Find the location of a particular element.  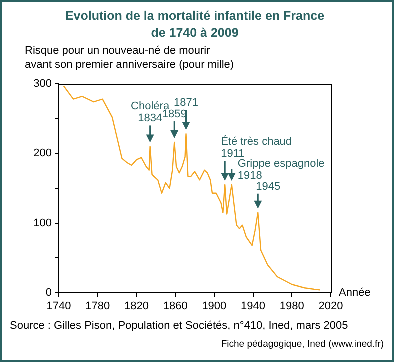

x-tick-label: 1820 is located at coordinates (136, 306).